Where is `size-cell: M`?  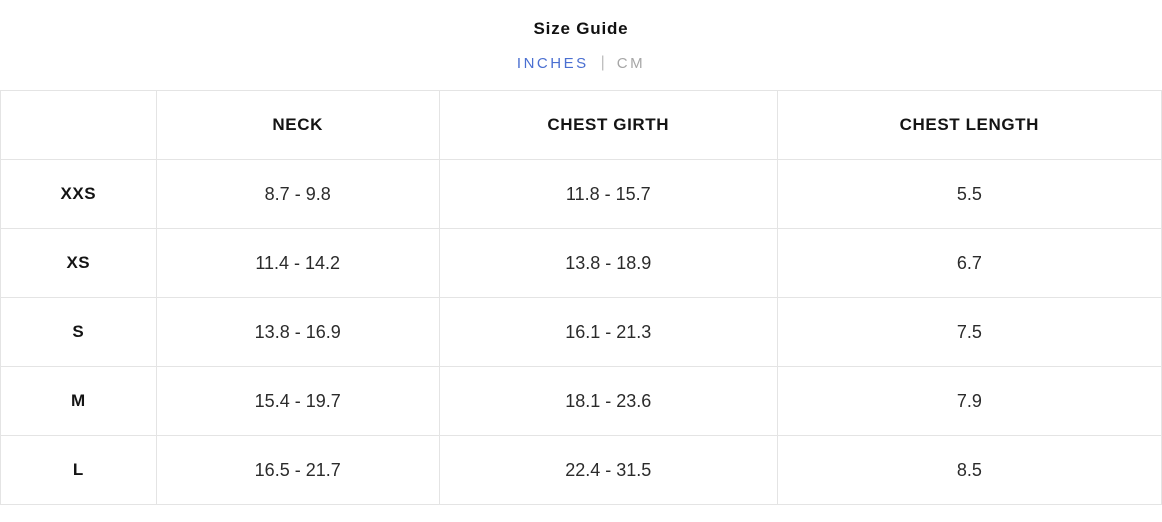
size-cell: M is located at coordinates (78, 401).